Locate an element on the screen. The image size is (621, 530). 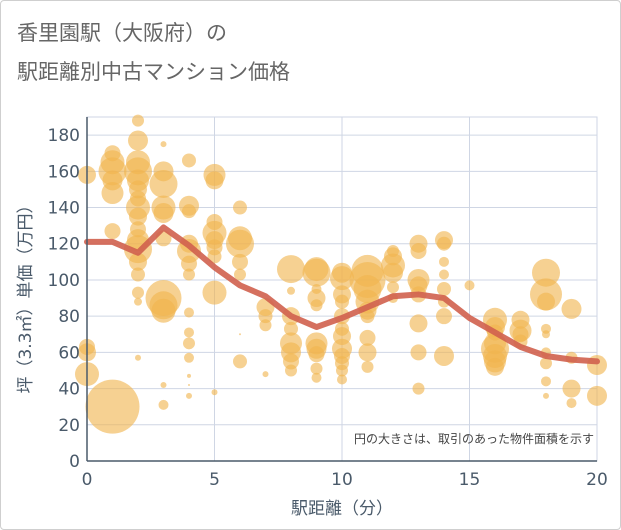
y-tick-label: 120 is located at coordinates (64, 245).